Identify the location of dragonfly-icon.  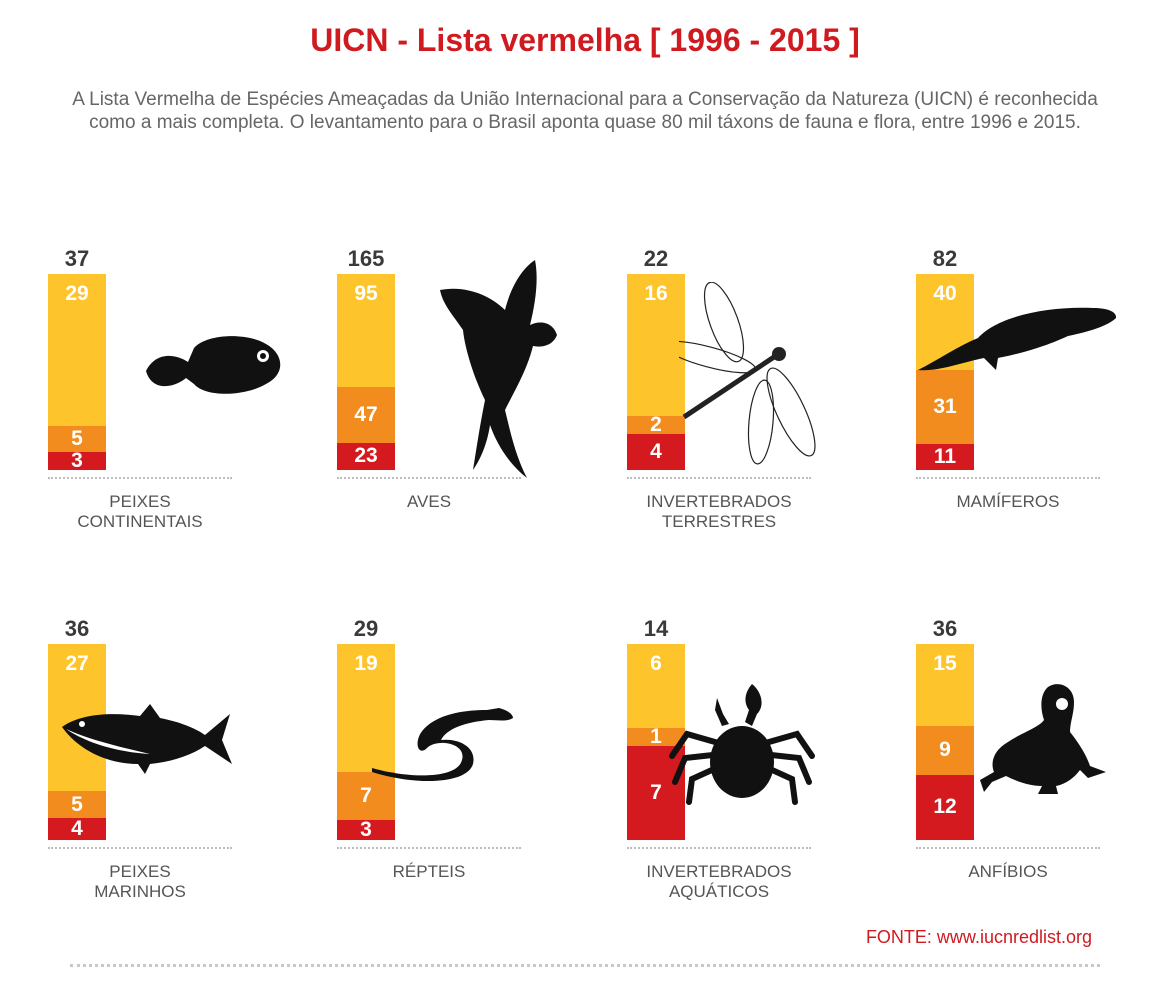
(740, 374).